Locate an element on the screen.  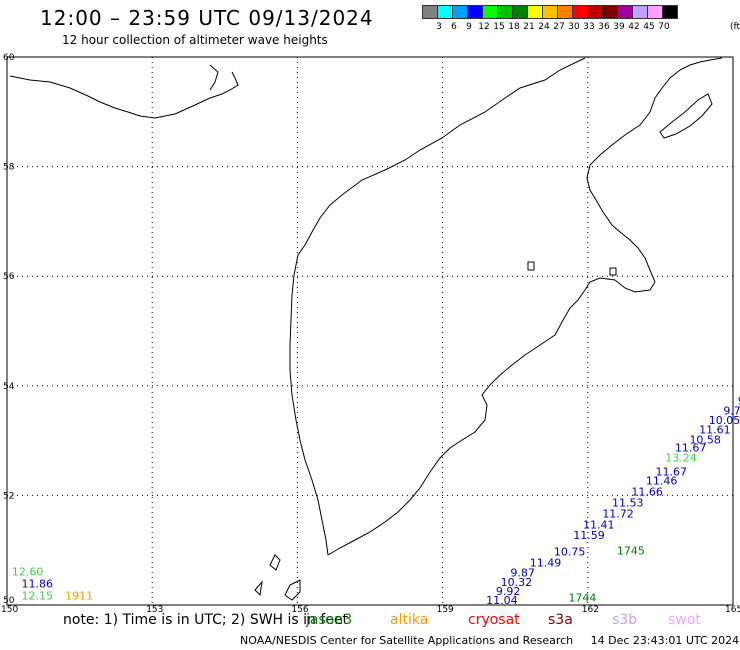
satellite-s3a: s3a is located at coordinates (560, 620).